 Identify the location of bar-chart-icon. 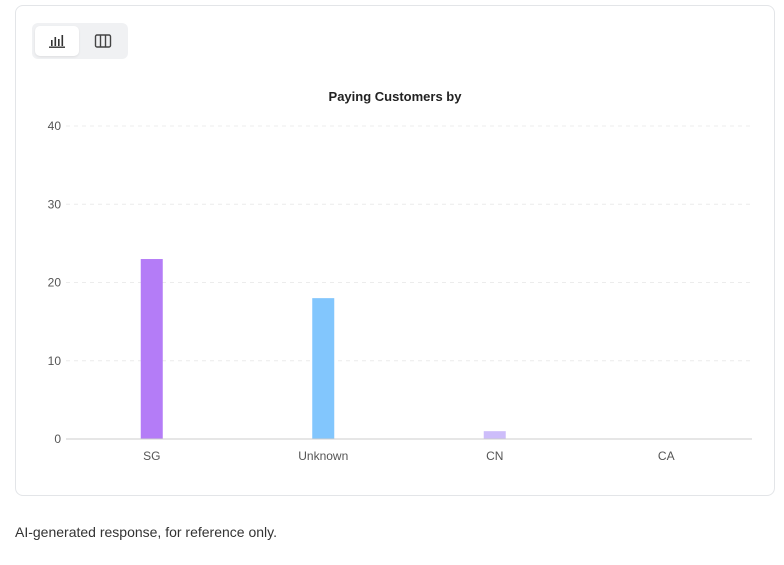
(57, 41).